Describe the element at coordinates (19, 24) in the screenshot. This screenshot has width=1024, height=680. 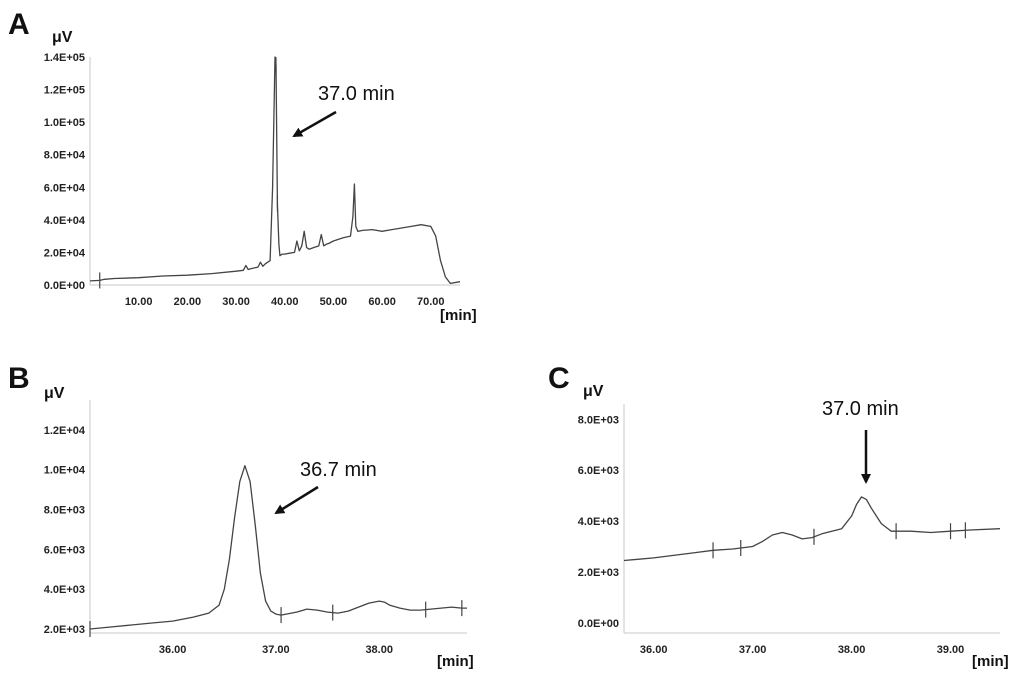
I see `panel-label: A` at that location.